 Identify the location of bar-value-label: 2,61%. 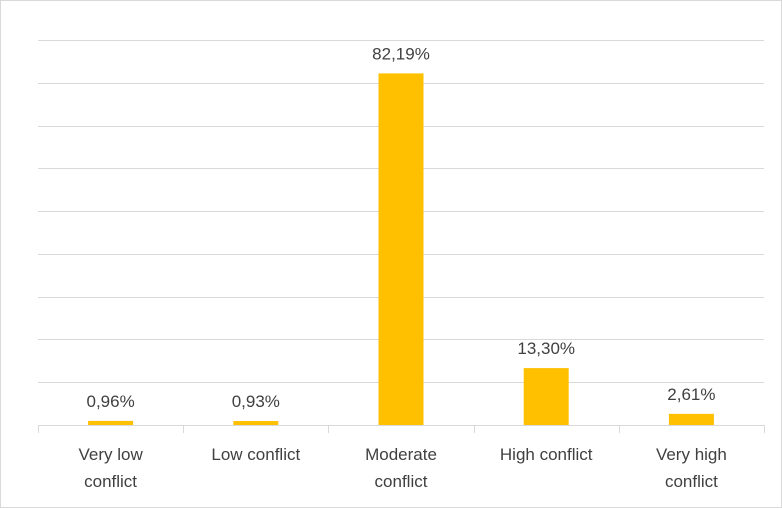
(691, 394).